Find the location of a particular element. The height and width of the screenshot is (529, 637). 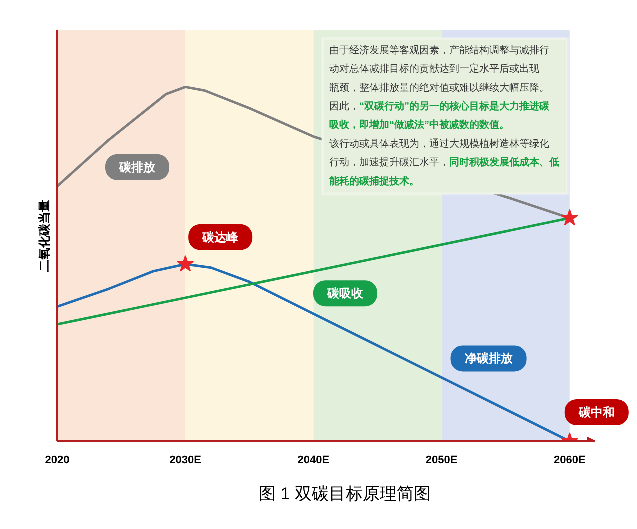

x-tick-label: 2050E is located at coordinates (442, 460).